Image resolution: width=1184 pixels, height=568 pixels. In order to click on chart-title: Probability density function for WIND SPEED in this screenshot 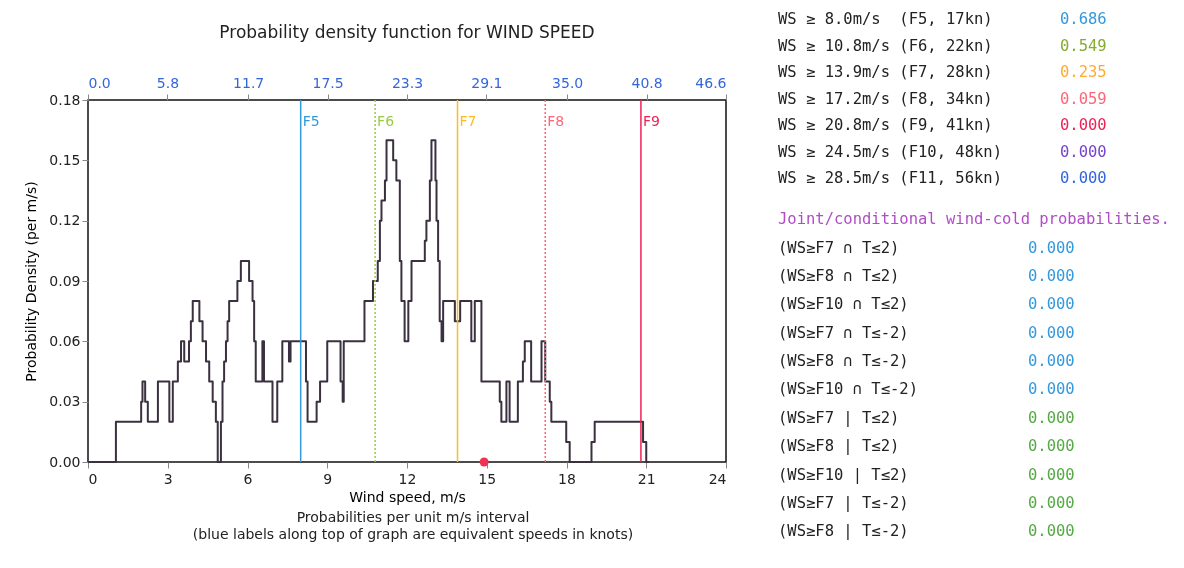, I will do `click(407, 32)`.